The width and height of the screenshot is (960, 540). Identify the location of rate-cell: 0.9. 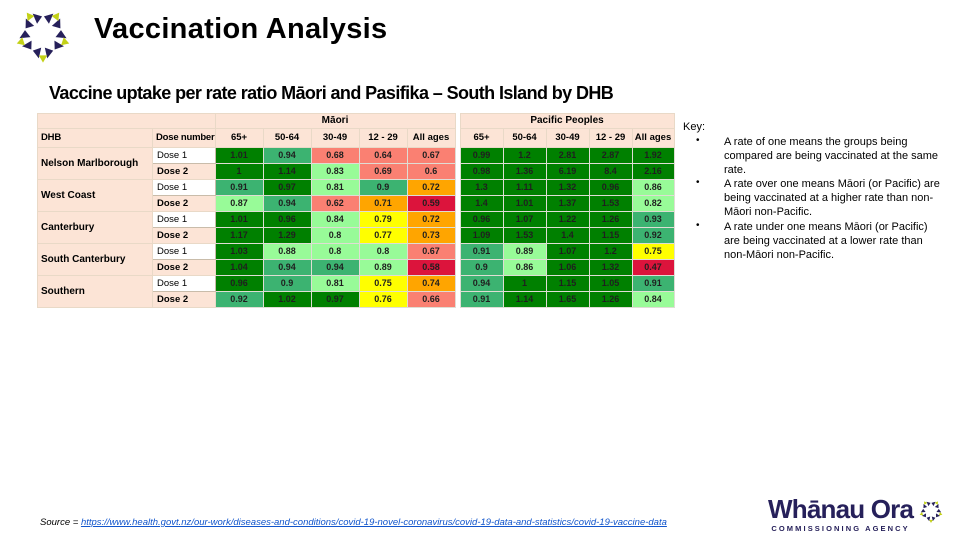
(383, 187).